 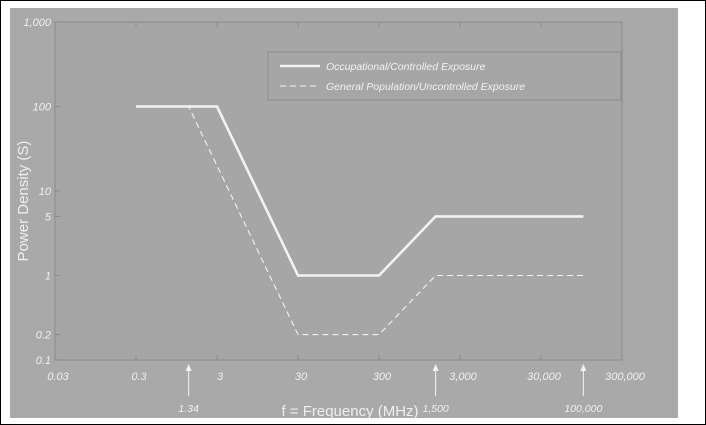 What do you see at coordinates (43, 361) in the screenshot?
I see `y-tick-label: 0.1` at bounding box center [43, 361].